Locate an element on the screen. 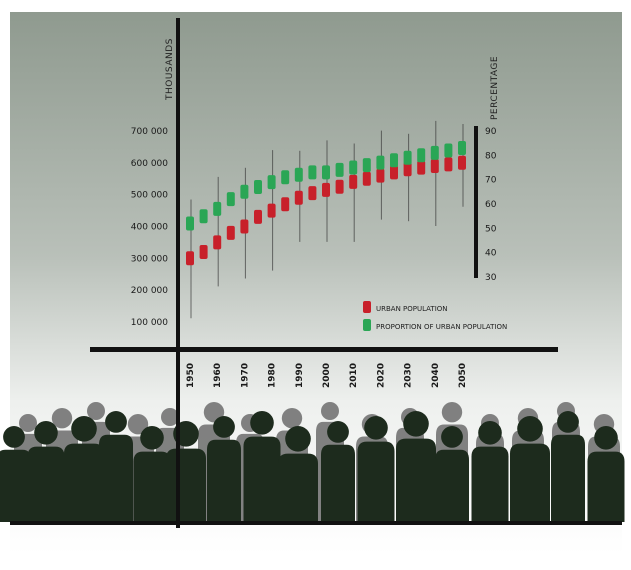 The image size is (631, 570). left-tick-label: 300 000 is located at coordinates (149, 259).